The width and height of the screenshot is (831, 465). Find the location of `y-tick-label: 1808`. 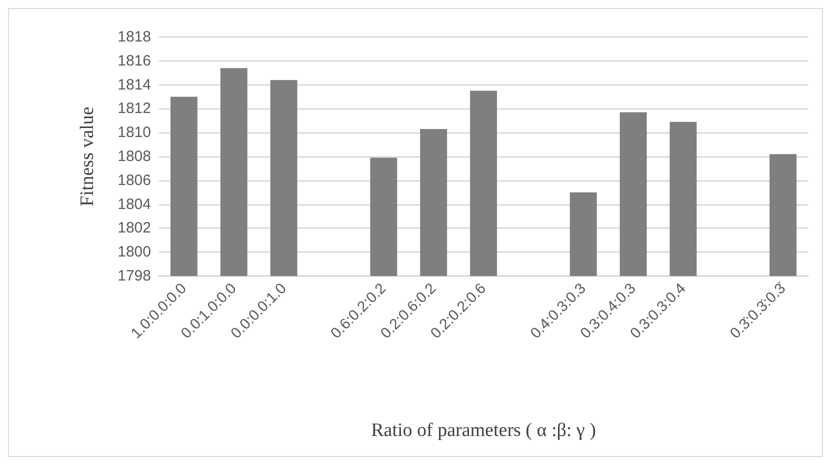

y-tick-label: 1808 is located at coordinates (134, 156).